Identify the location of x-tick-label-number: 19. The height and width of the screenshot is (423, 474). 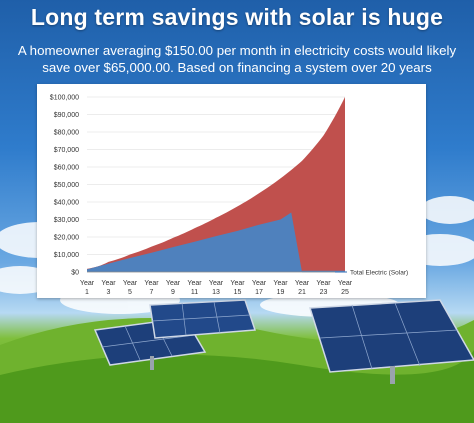
(281, 292).